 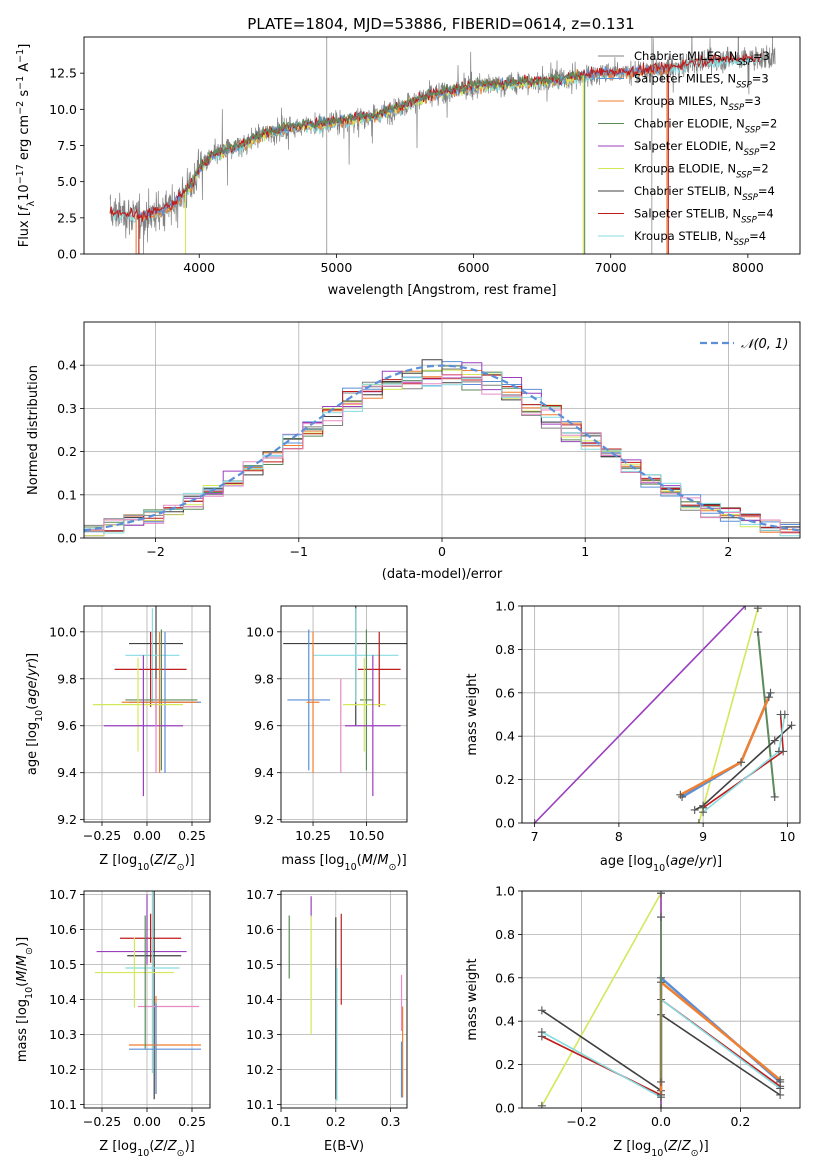 What do you see at coordinates (702, 58) in the screenshot?
I see `legend-label: Chabrier MILES, NSSP=3` at bounding box center [702, 58].